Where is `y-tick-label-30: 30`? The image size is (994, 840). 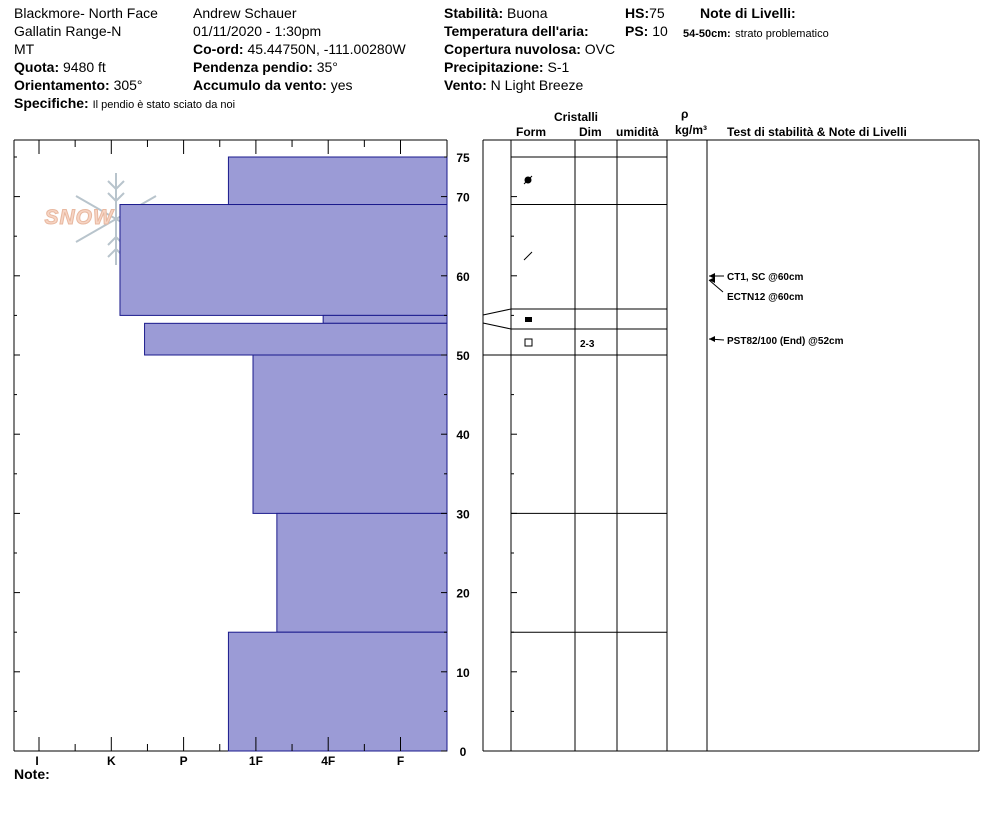
y-tick-label-30: 30 is located at coordinates (463, 514).